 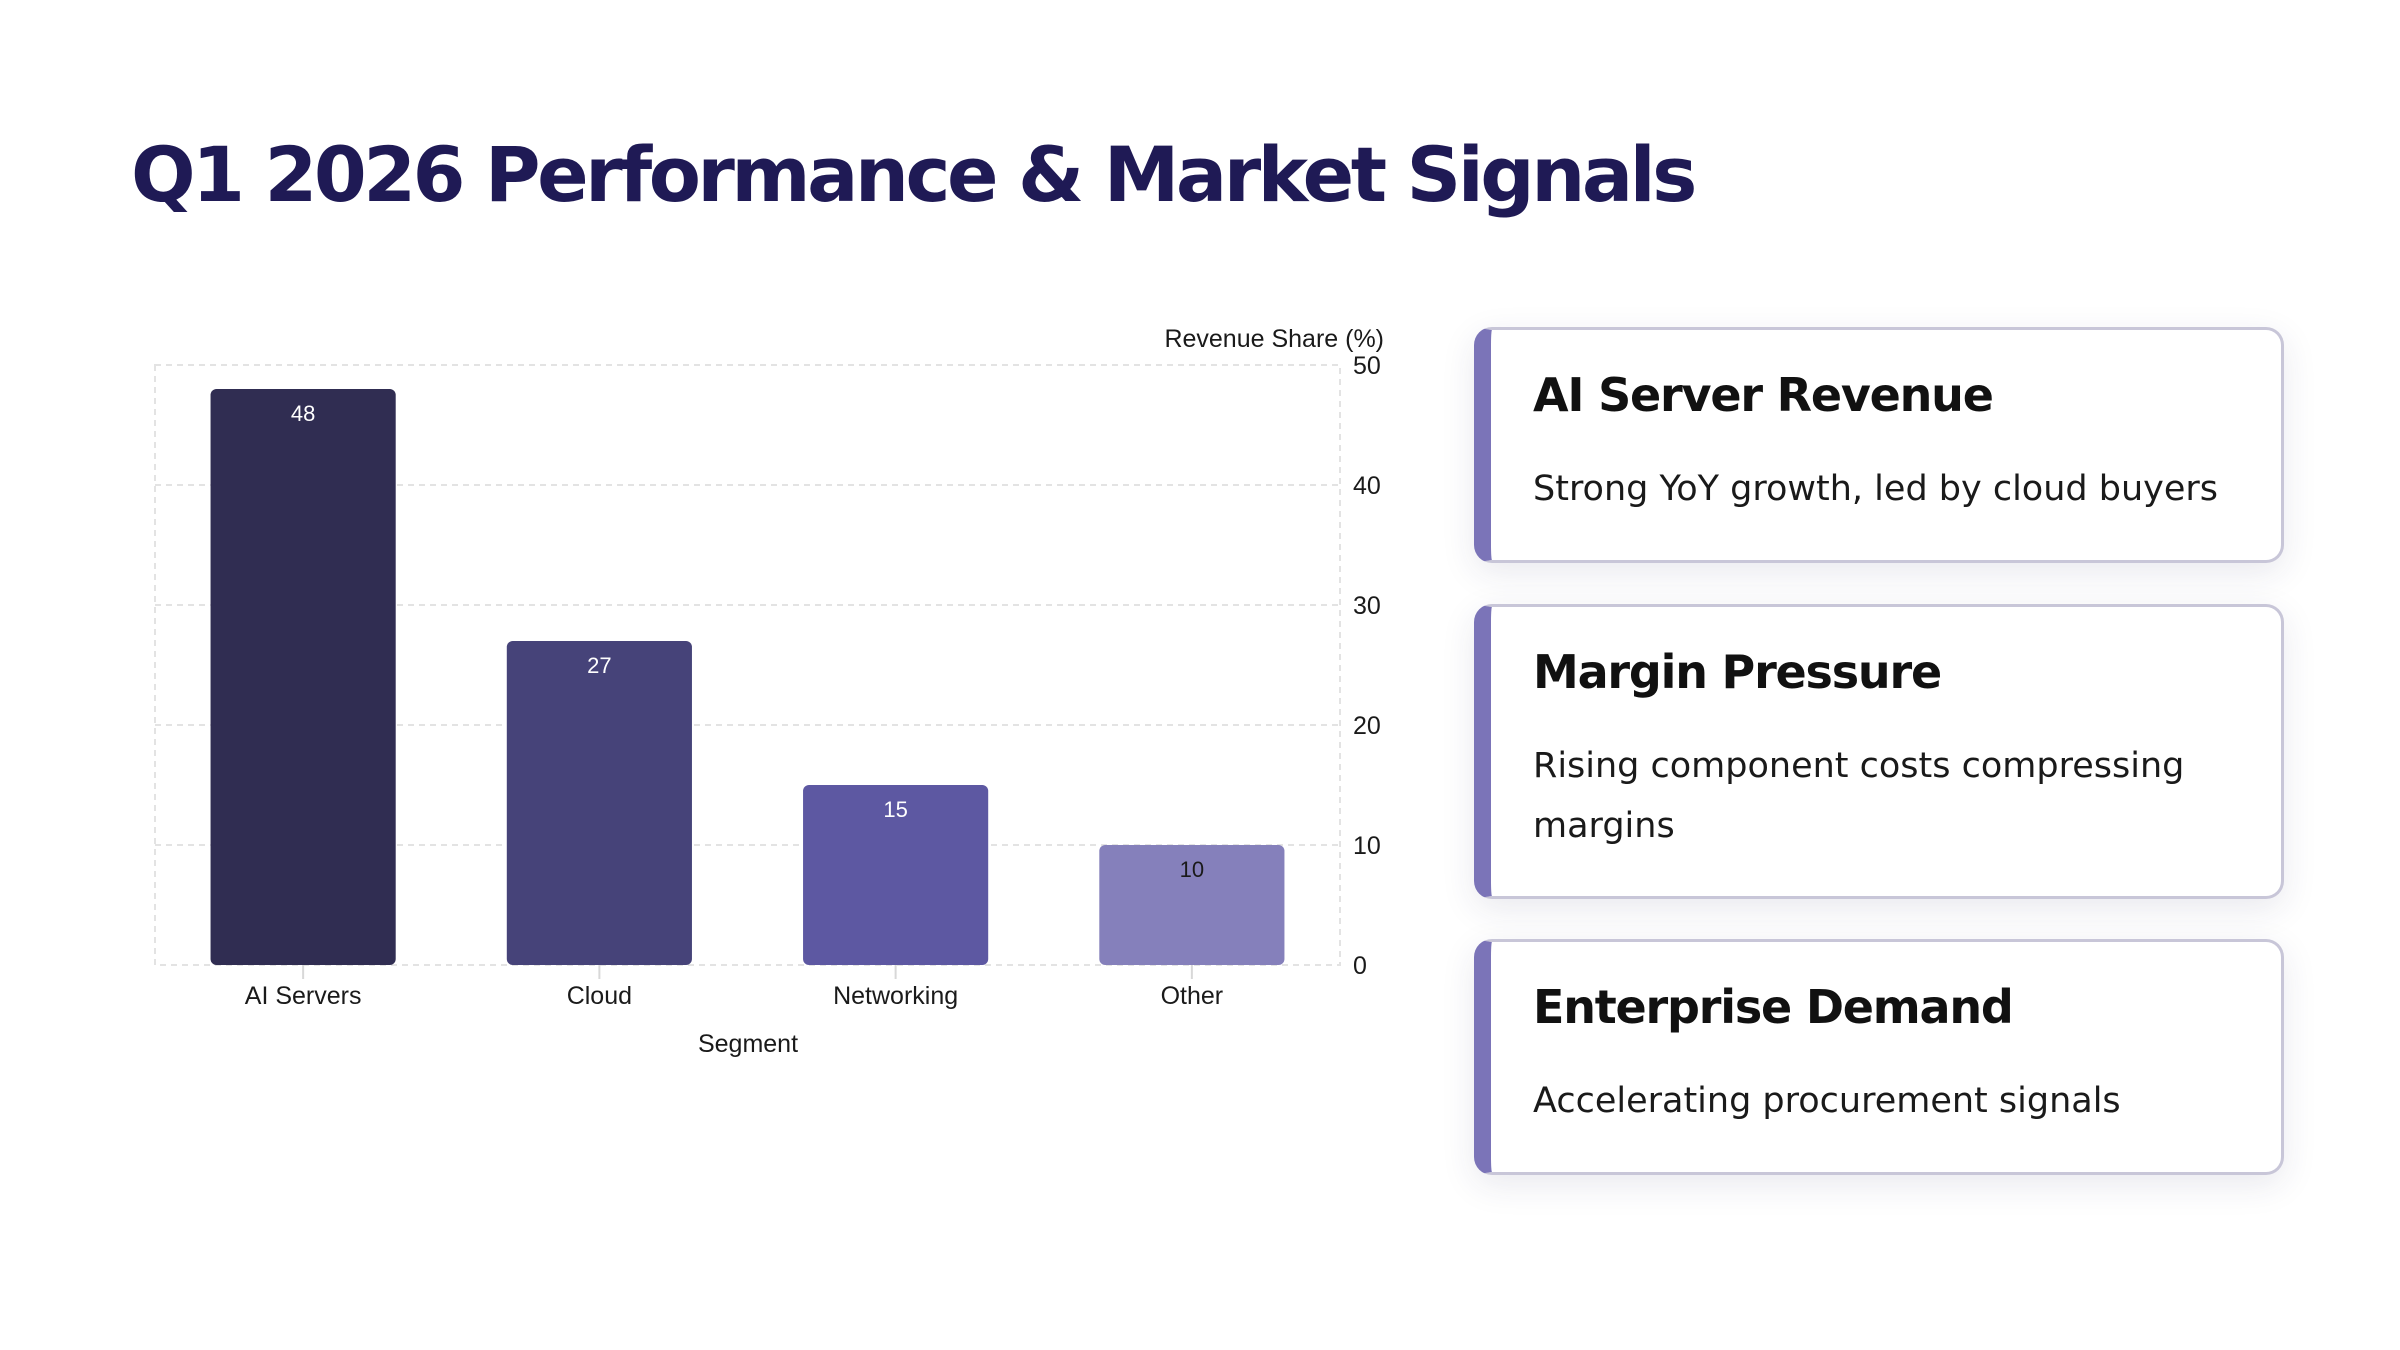 What do you see at coordinates (1367, 606) in the screenshot?
I see `y-tick-label: 30` at bounding box center [1367, 606].